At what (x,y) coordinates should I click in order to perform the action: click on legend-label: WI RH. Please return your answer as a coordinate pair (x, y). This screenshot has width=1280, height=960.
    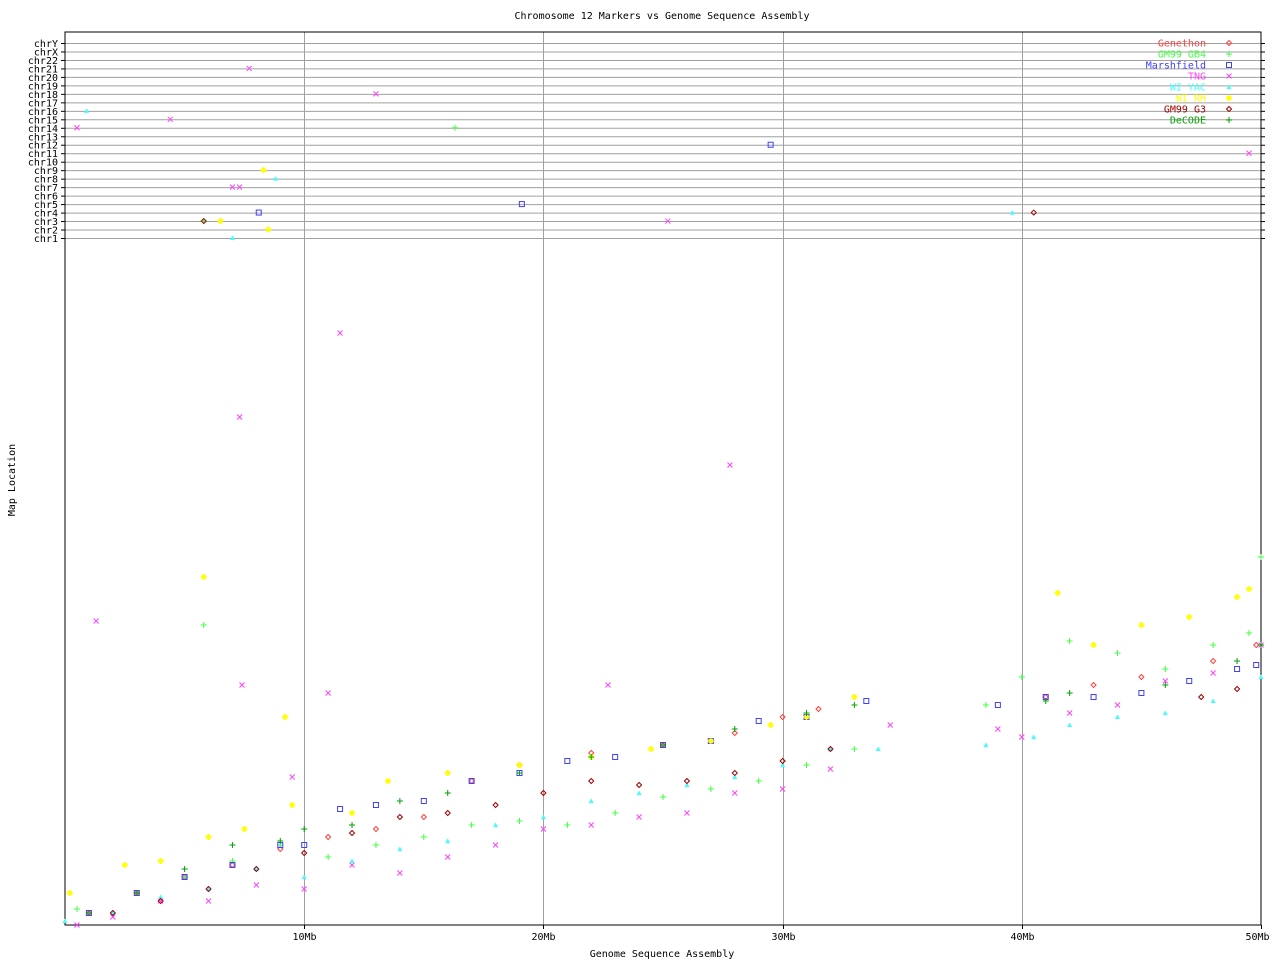
    Looking at the image, I should click on (1191, 99).